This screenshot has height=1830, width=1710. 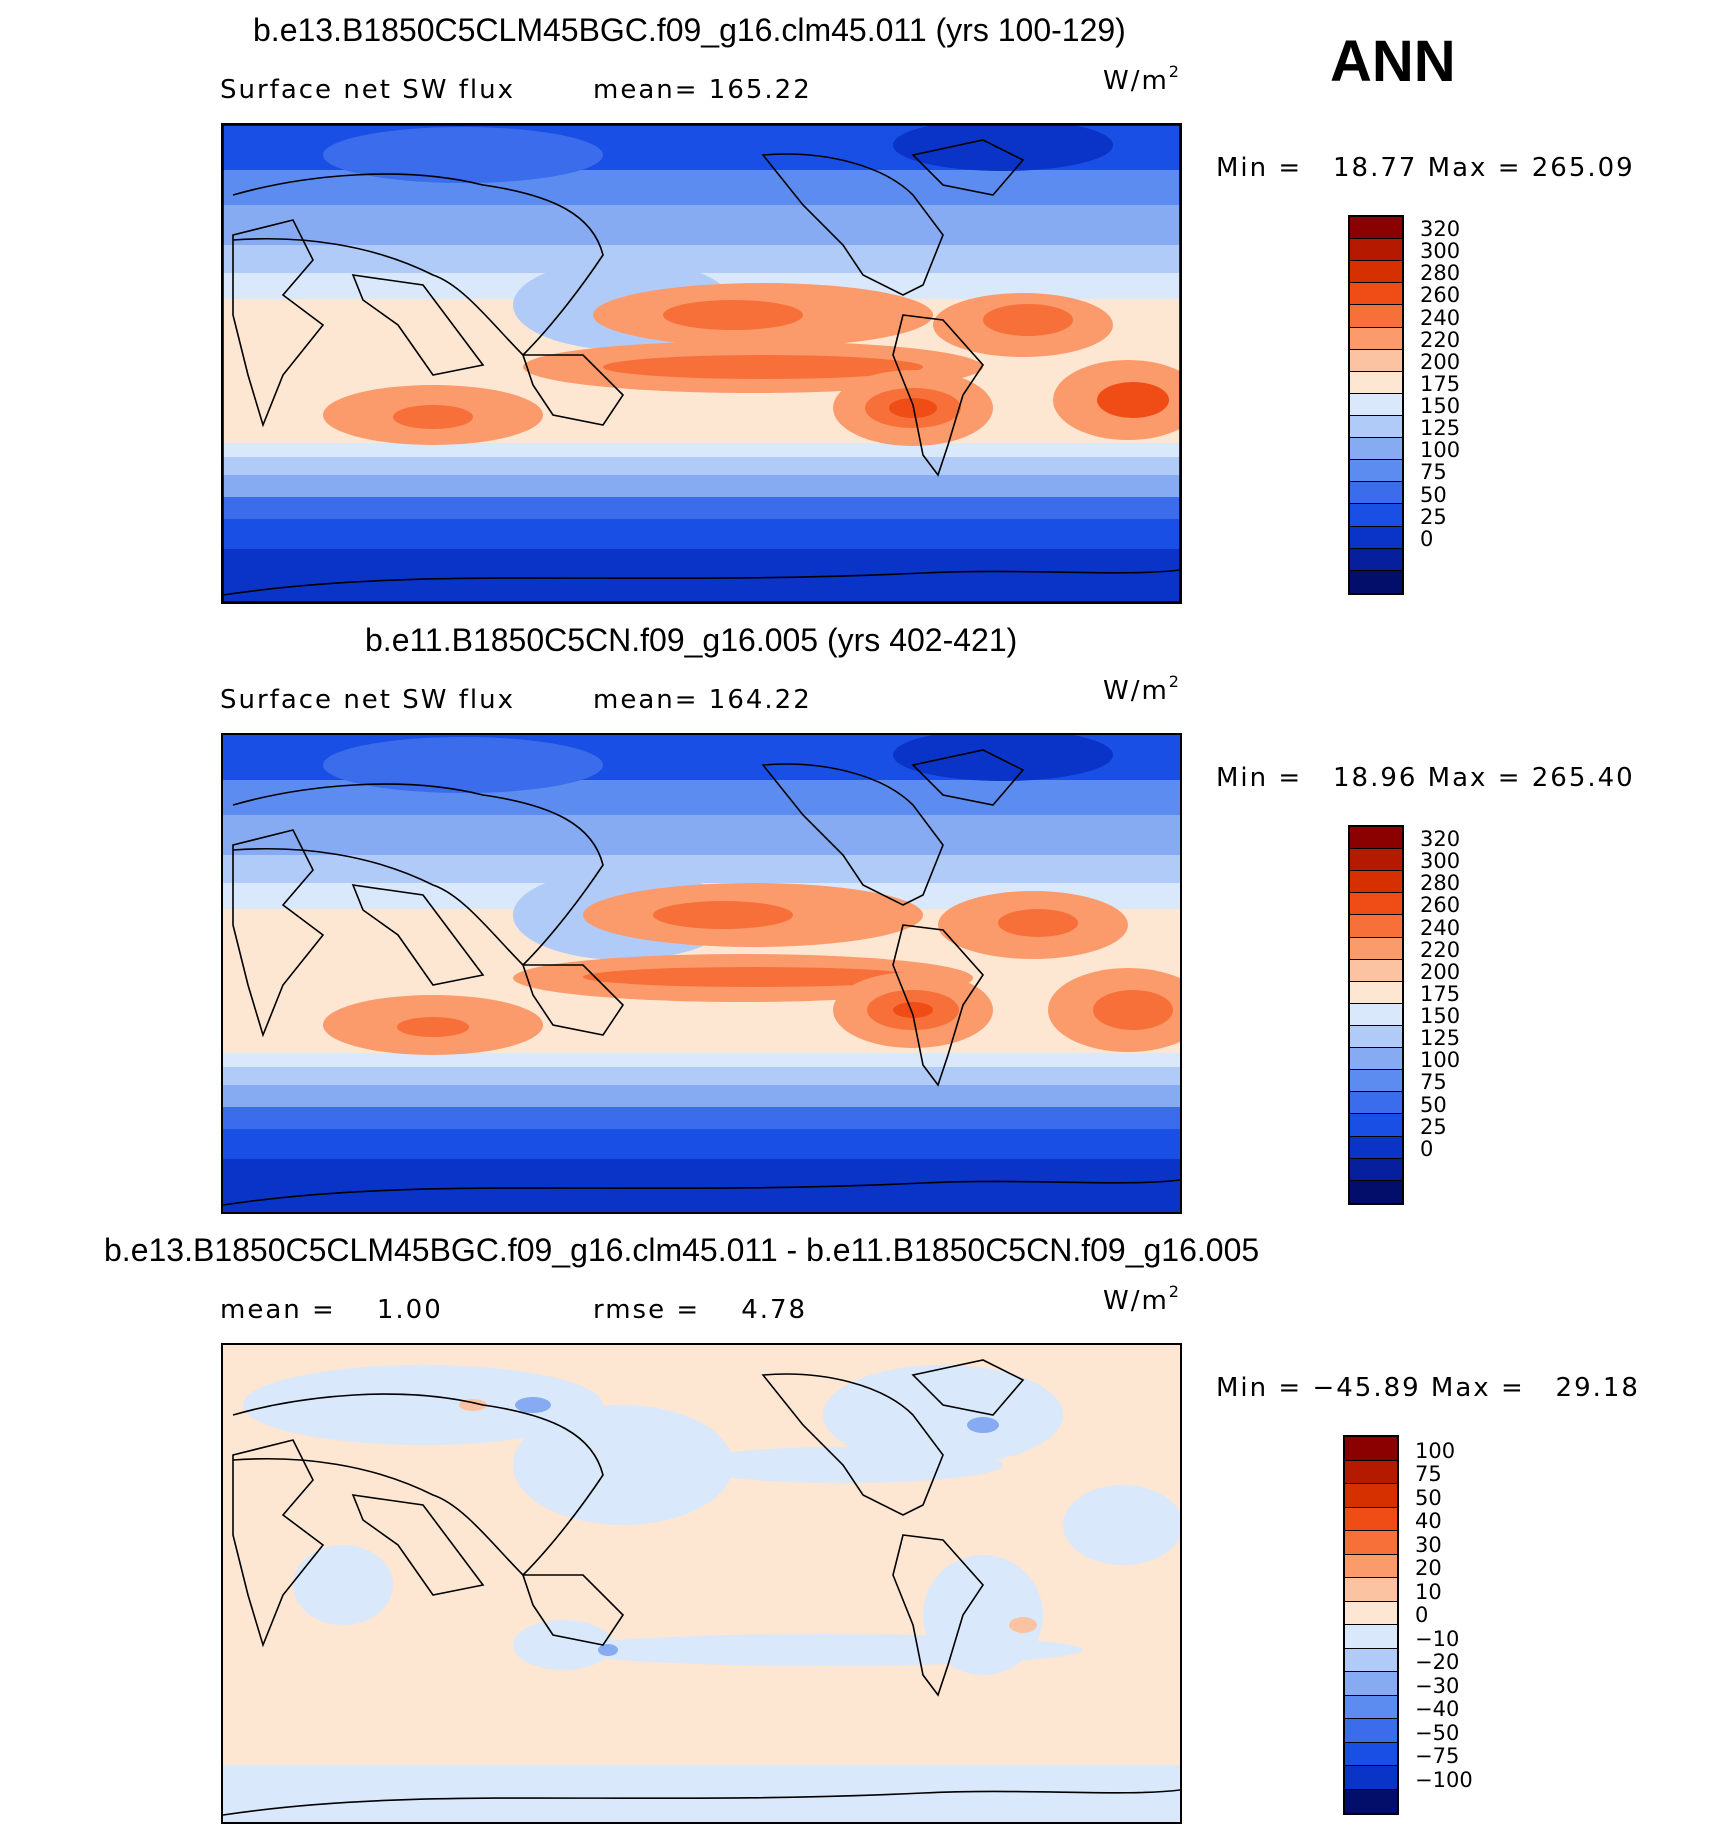 What do you see at coordinates (1142, 1299) in the screenshot?
I see `panel-3-unit-label: W/m2` at bounding box center [1142, 1299].